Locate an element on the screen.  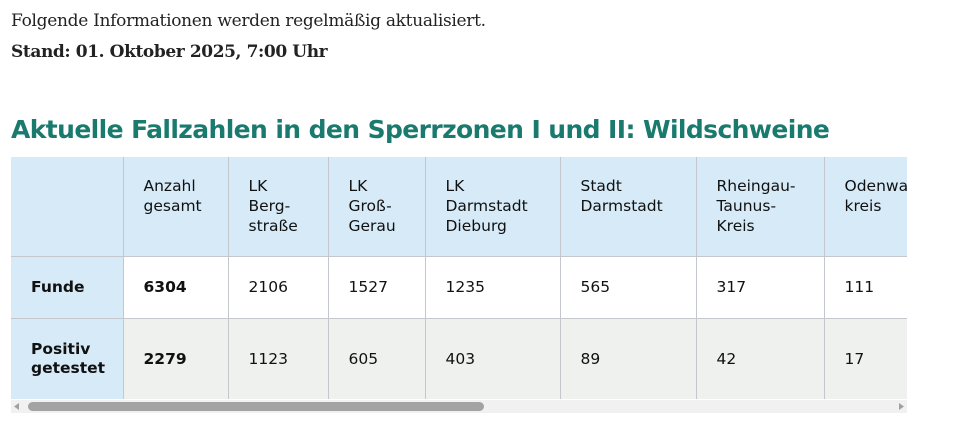
column-header: LK Berg-straße is located at coordinates (277, 207).